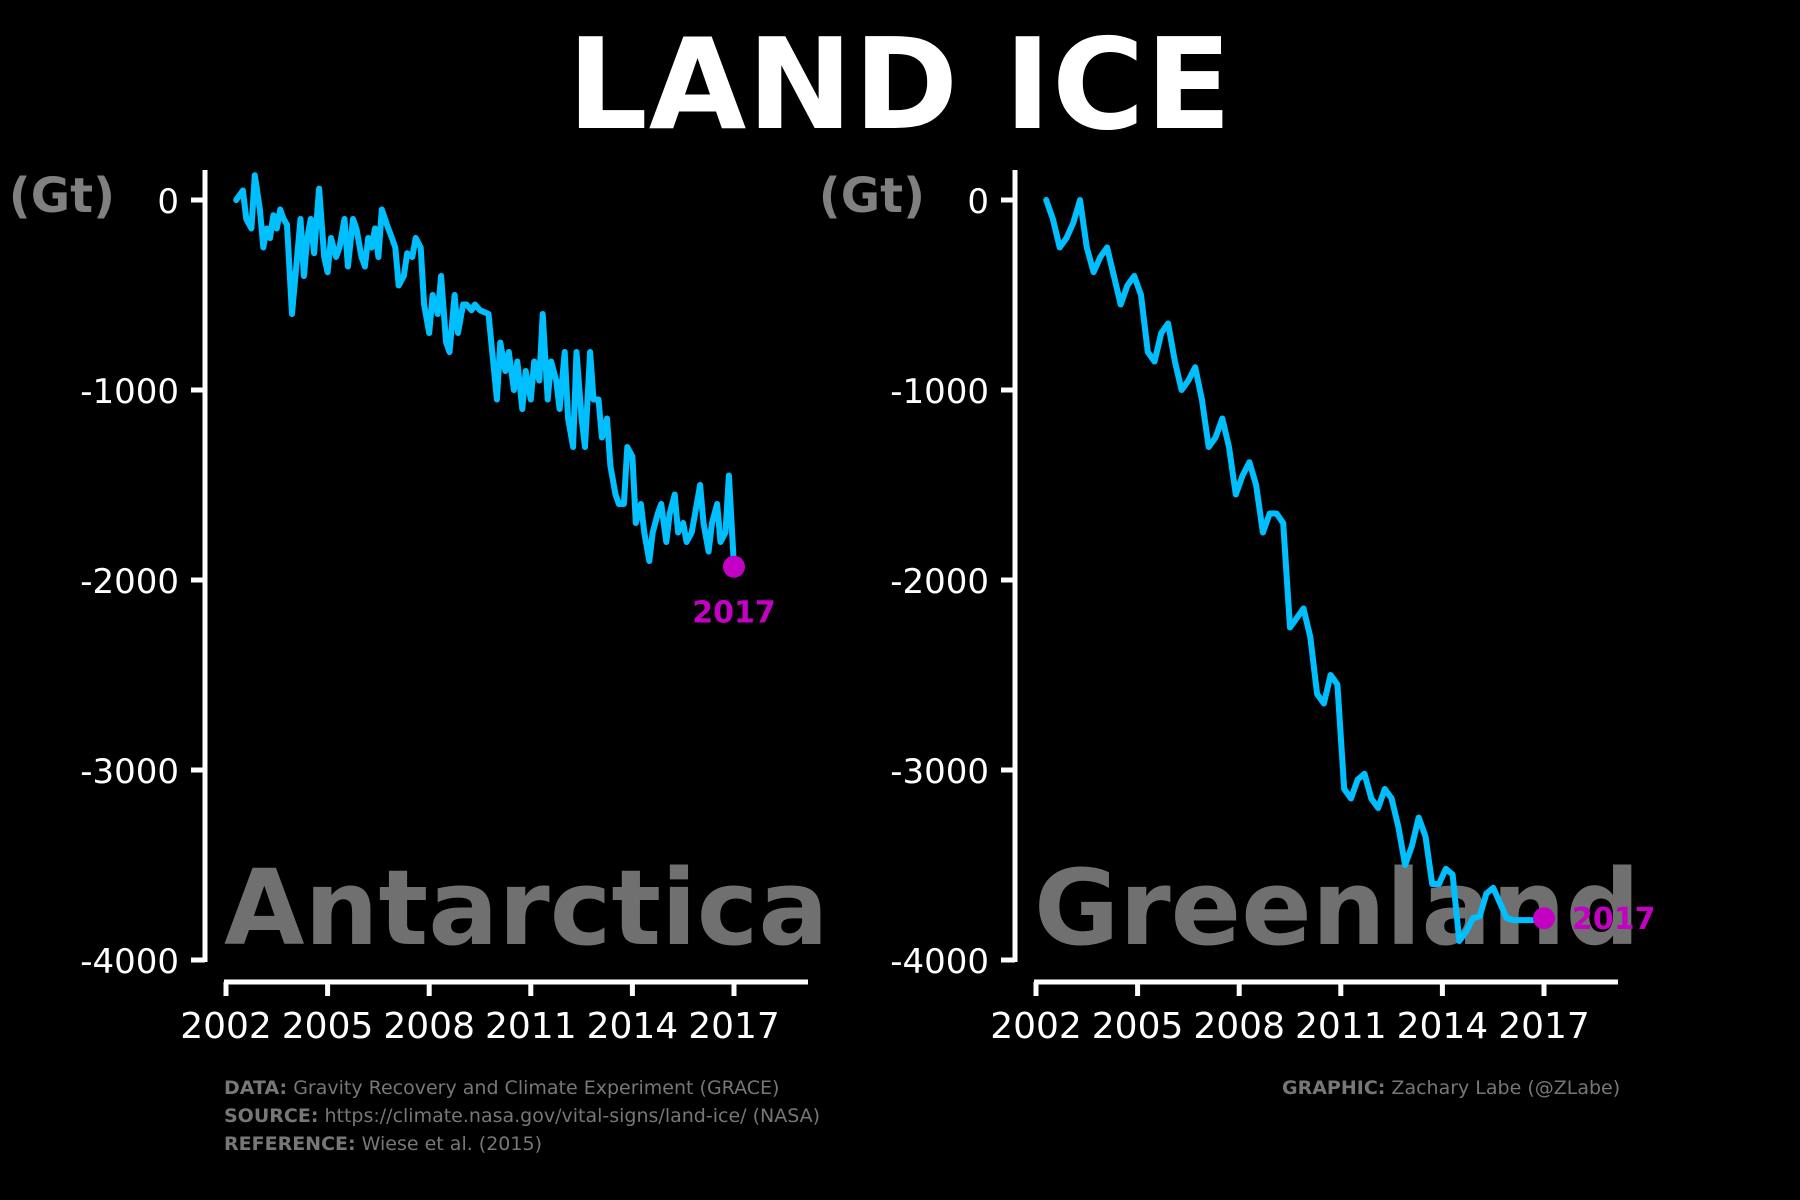 This screenshot has width=1800, height=1200. I want to click on credit-source-label: SOURCE:, so click(271, 1116).